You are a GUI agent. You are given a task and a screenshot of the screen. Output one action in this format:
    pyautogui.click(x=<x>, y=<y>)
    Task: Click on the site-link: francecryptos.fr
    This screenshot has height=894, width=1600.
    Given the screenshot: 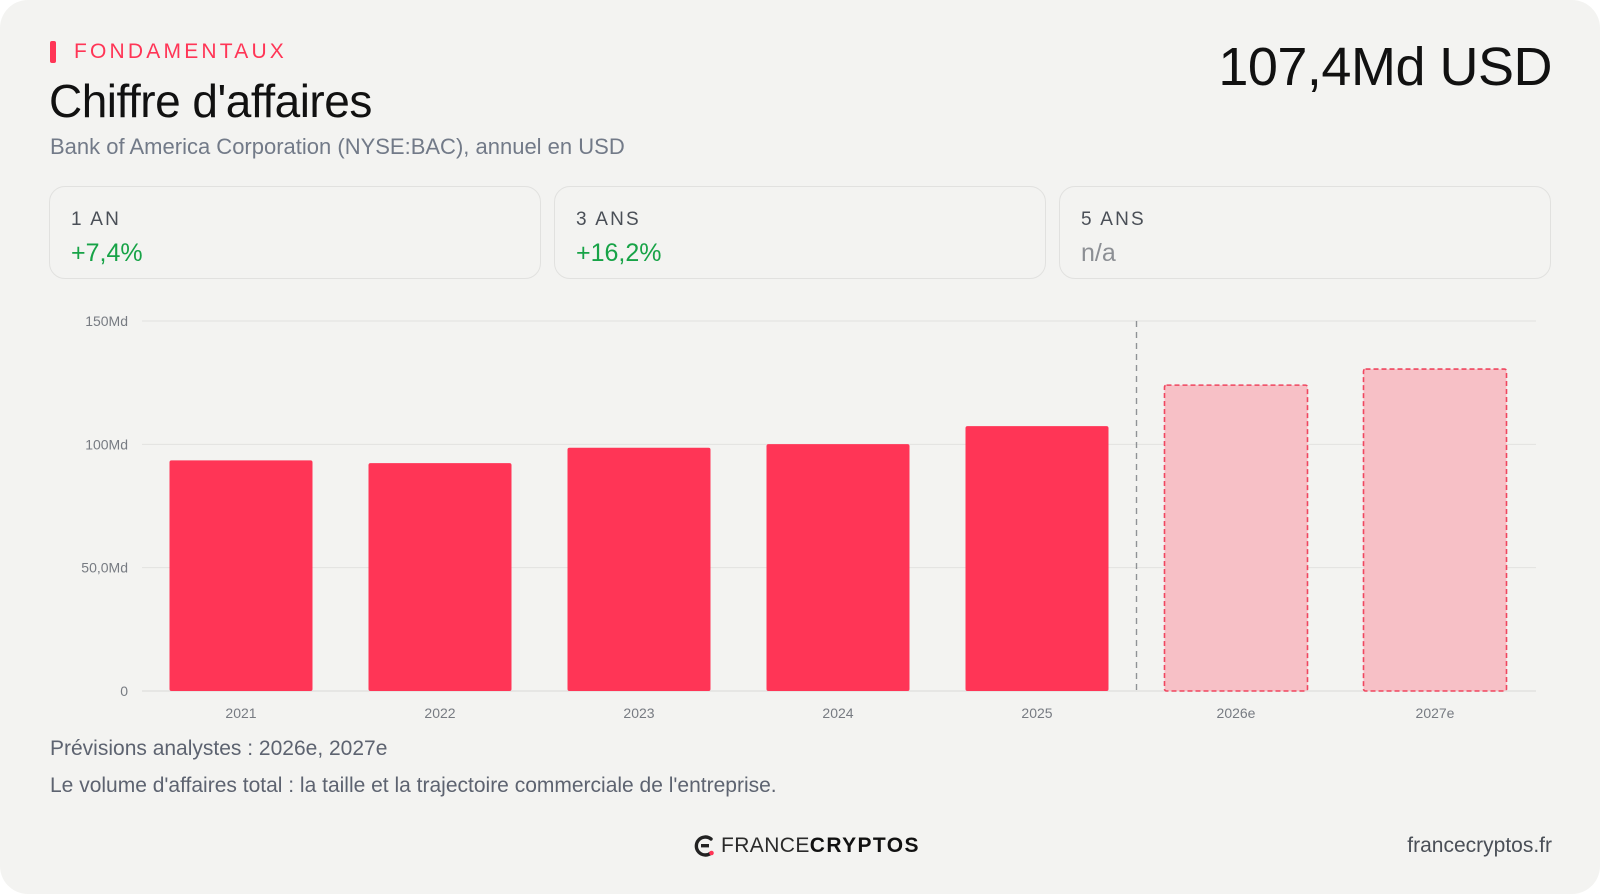 What is the action you would take?
    pyautogui.click(x=1479, y=845)
    